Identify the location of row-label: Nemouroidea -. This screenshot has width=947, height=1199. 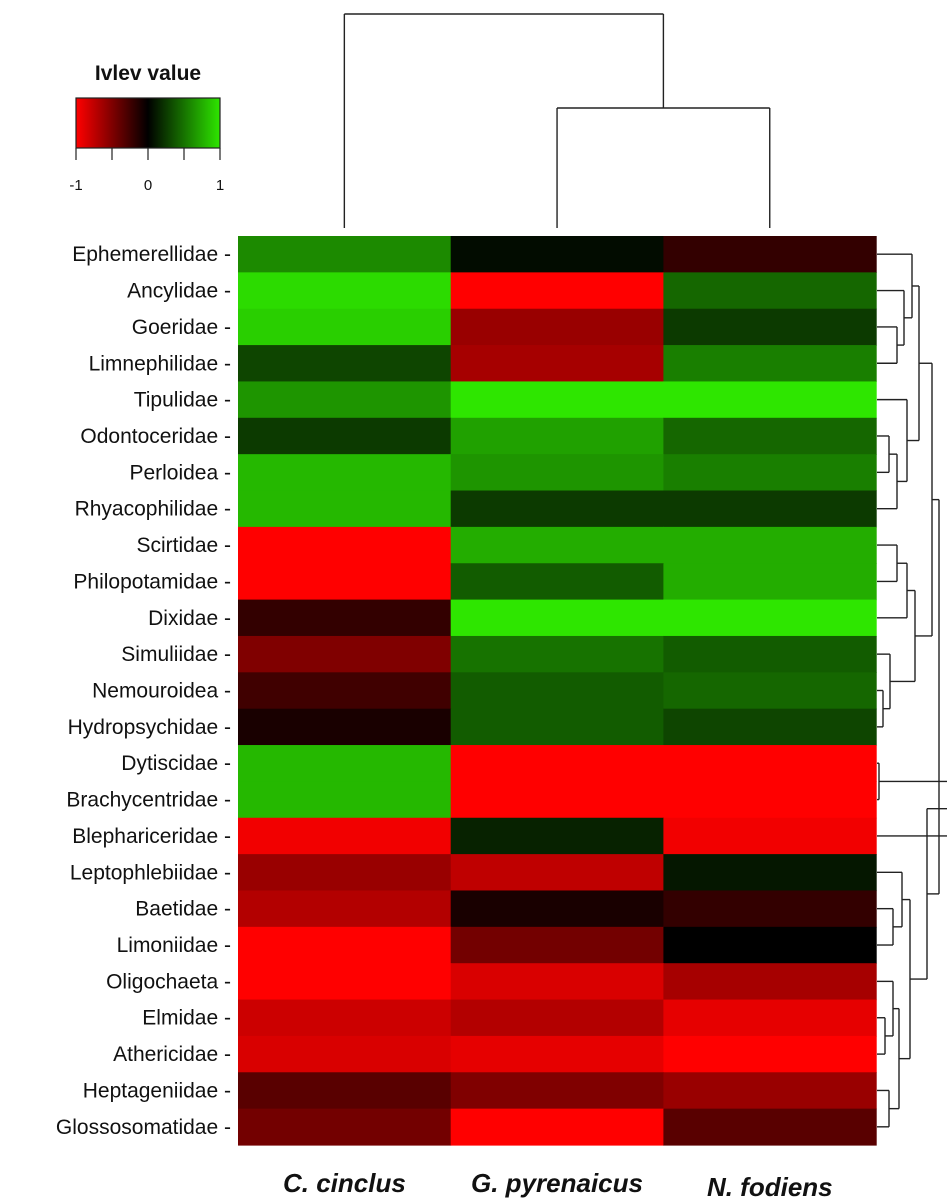
(161, 691).